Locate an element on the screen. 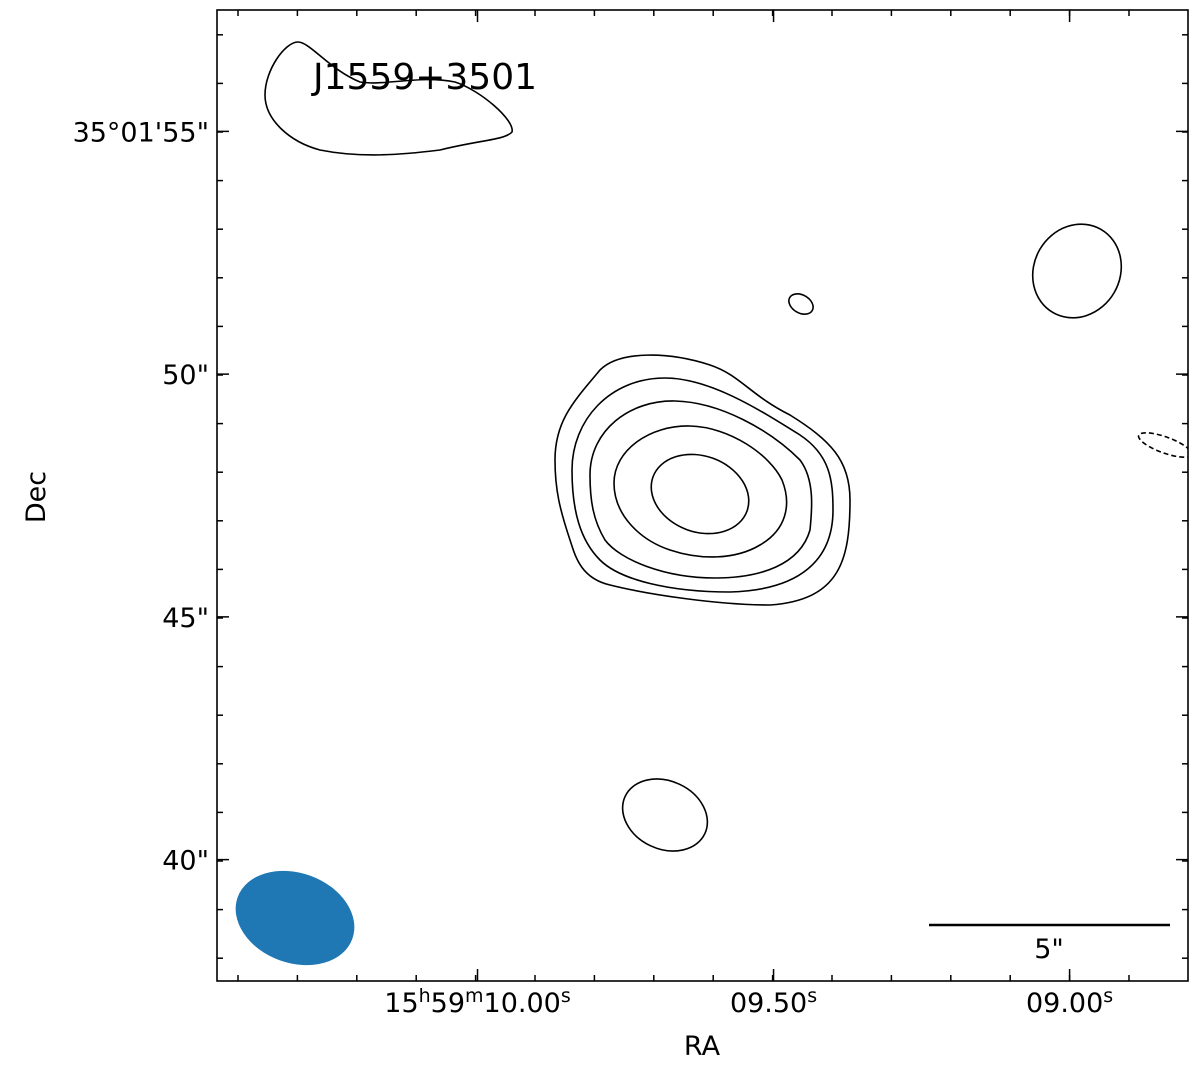 The image size is (1200, 1073). x-tick-label: 09.50s is located at coordinates (773, 1002).